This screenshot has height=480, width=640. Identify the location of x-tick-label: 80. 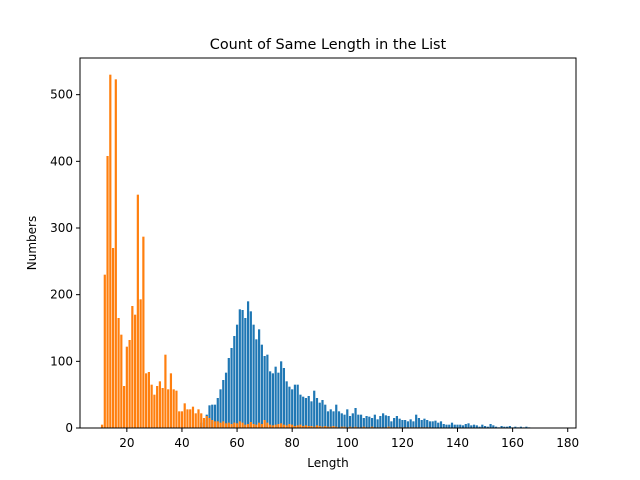
(292, 443).